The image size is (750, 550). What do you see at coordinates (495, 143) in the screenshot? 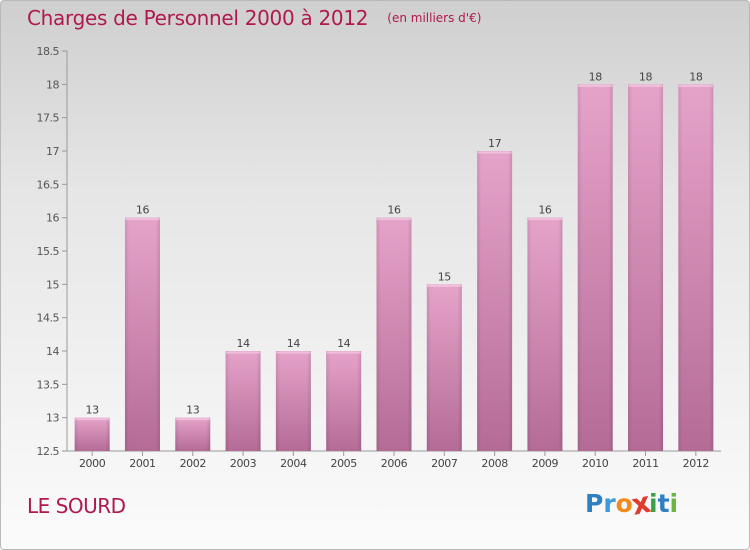
I see `value-label: 17` at bounding box center [495, 143].